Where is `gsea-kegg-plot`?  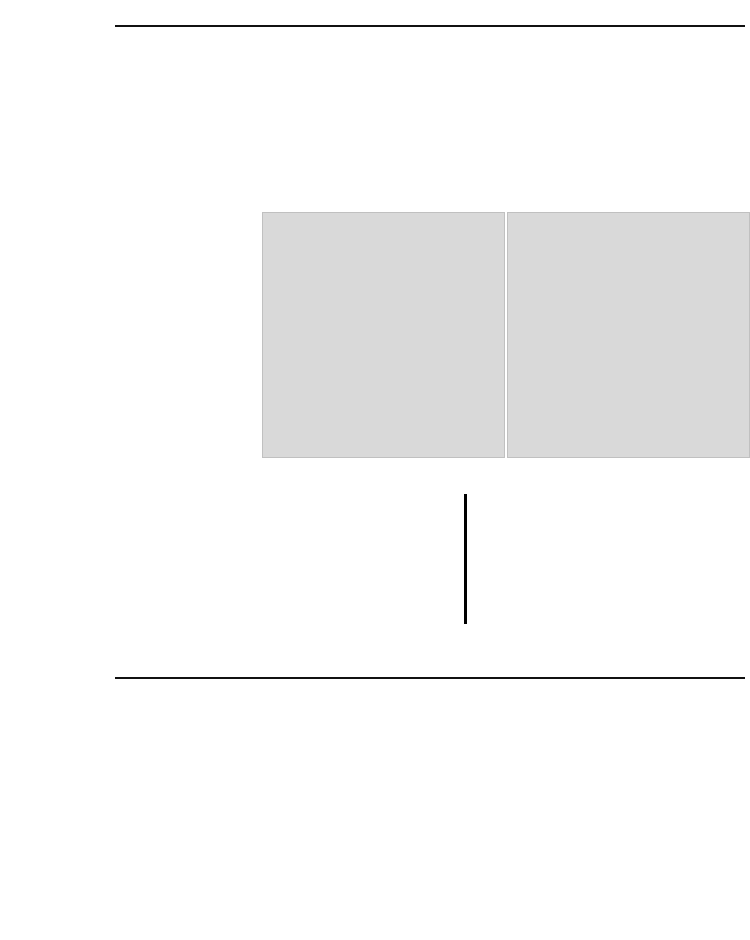 gsea-kegg-plot is located at coordinates (383, 335).